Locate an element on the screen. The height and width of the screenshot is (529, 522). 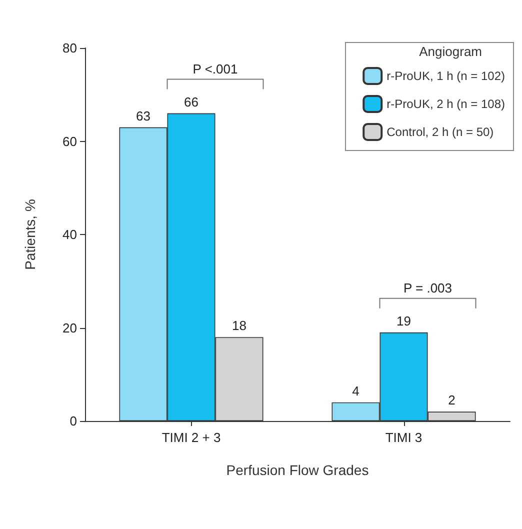
data-label: 66 is located at coordinates (191, 102).